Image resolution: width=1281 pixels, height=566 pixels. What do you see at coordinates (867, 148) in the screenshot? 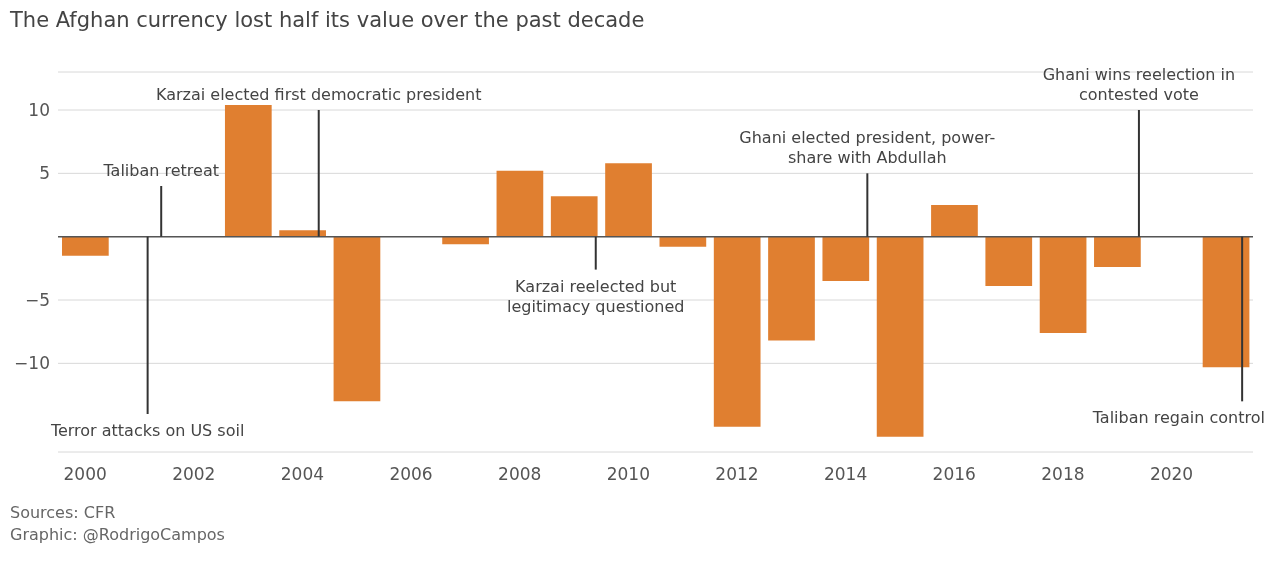
I see `ref-line-label: Ghani elected president, power- share with Abdullah` at bounding box center [867, 148].